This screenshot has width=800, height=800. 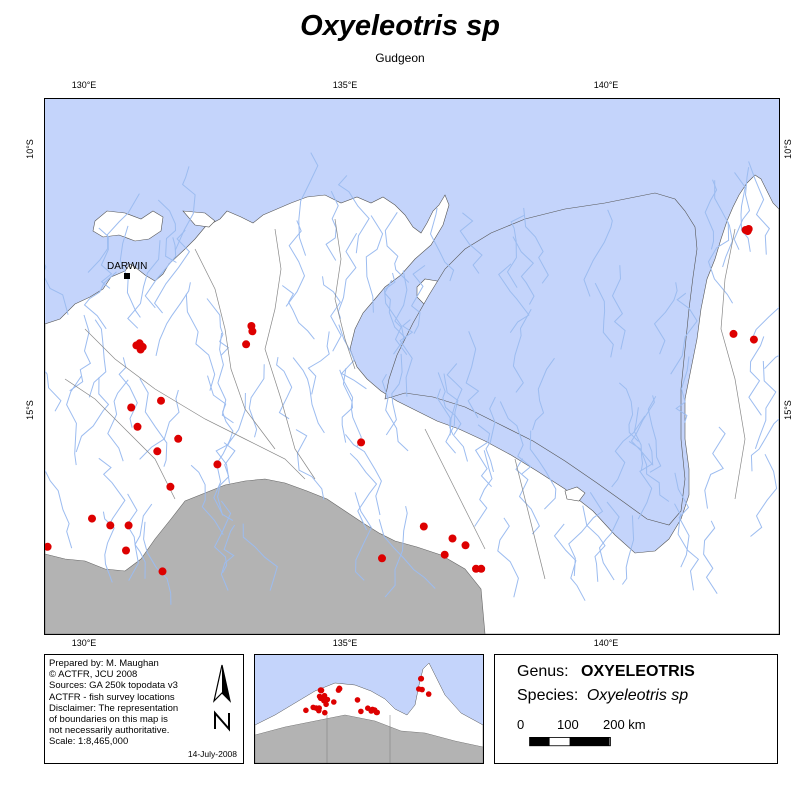 I want to click on lat-tick-right-15: 15°S, so click(x=788, y=410).